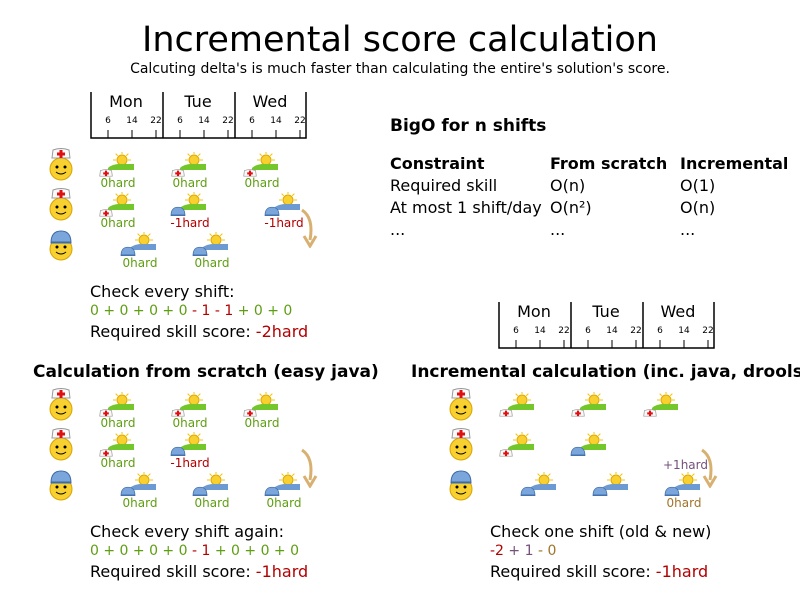 This screenshot has height=600, width=800. Describe the element at coordinates (198, 101) in the screenshot. I see `day-label-tue: Tue` at that location.